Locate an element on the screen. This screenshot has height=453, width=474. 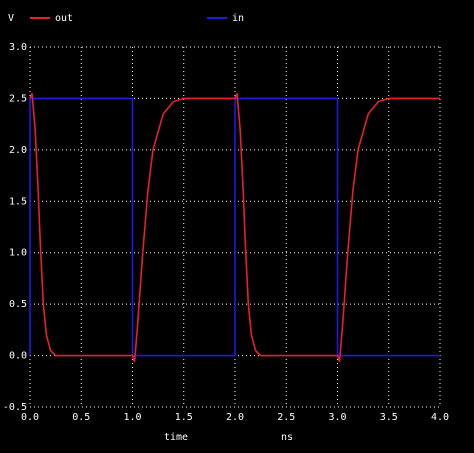
x-tick-label: 2.0 is located at coordinates (235, 417).